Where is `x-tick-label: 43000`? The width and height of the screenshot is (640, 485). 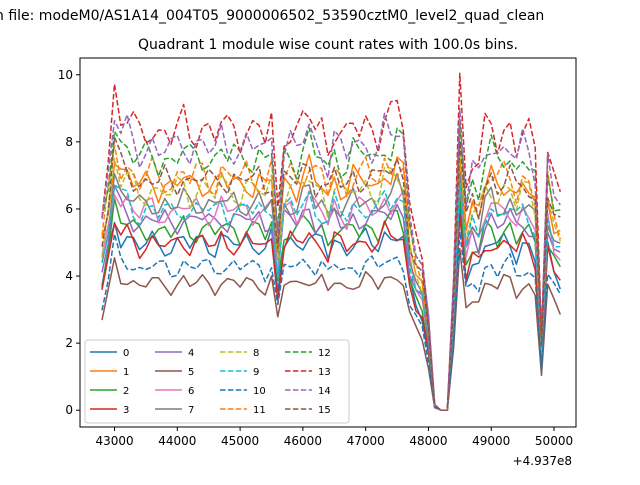 x-tick-label: 43000 is located at coordinates (114, 441).